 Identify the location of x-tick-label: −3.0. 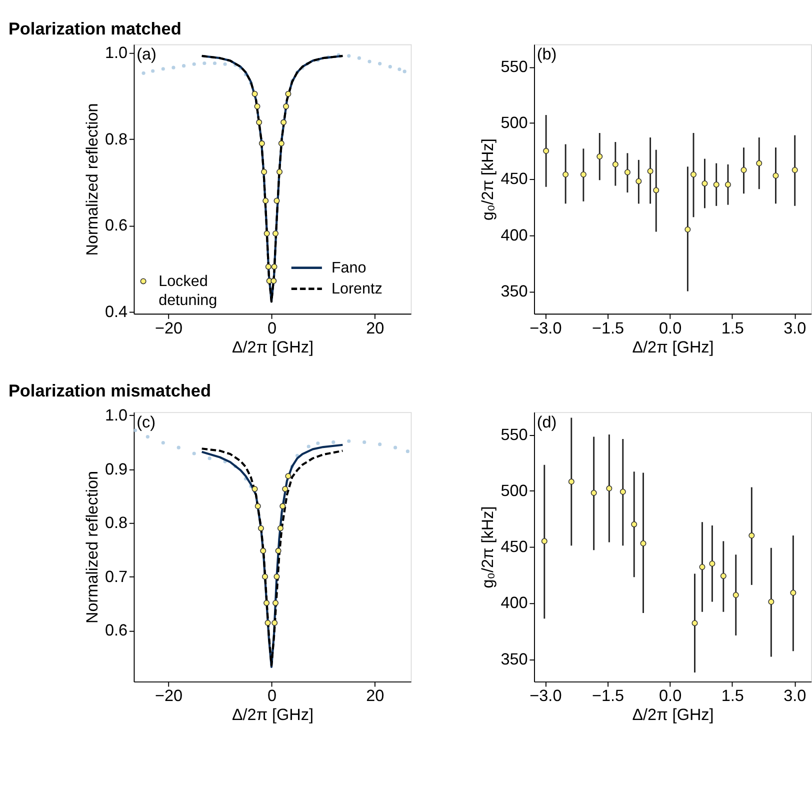
(546, 696).